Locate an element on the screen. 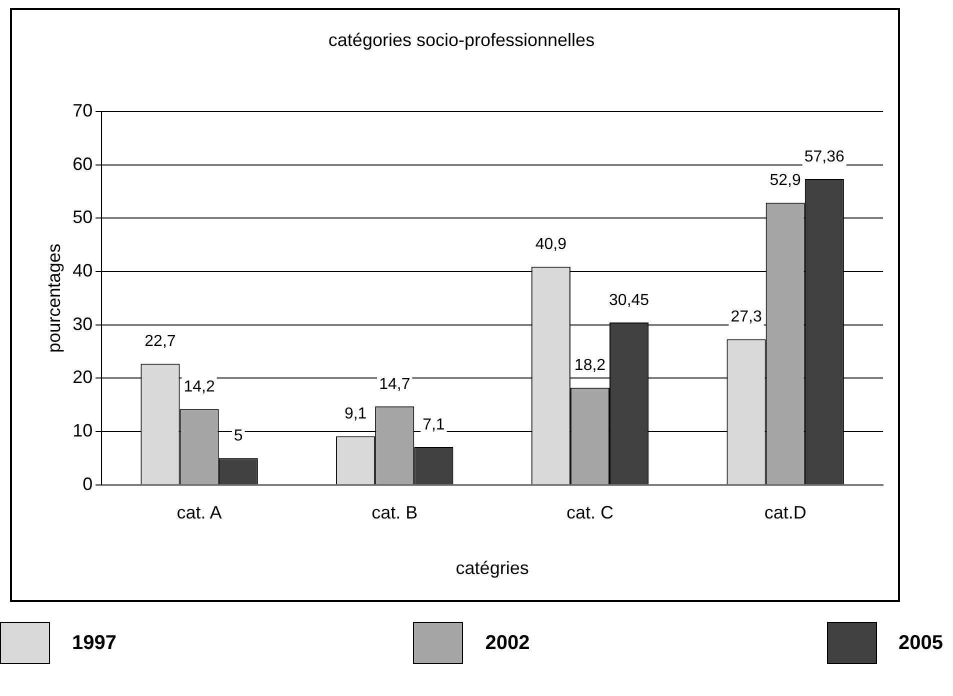  y-tick-label: 40 is located at coordinates (82, 270).